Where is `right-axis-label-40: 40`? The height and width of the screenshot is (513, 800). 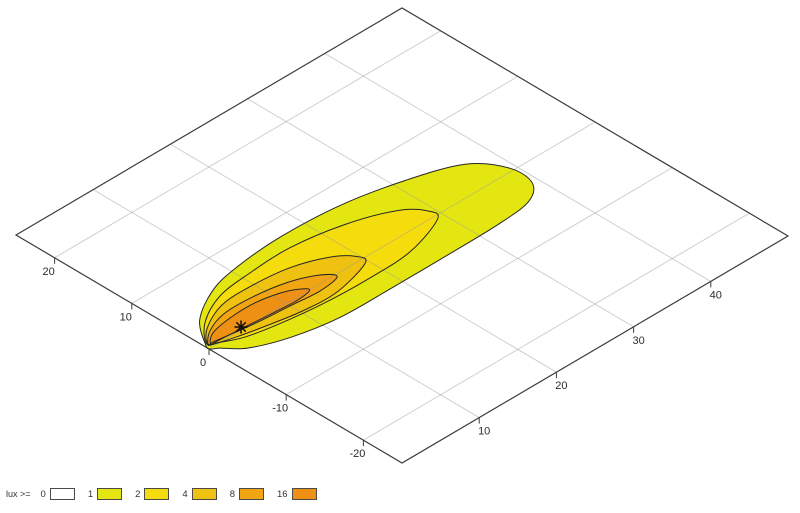
right-axis-label-40: 40 is located at coordinates (716, 295).